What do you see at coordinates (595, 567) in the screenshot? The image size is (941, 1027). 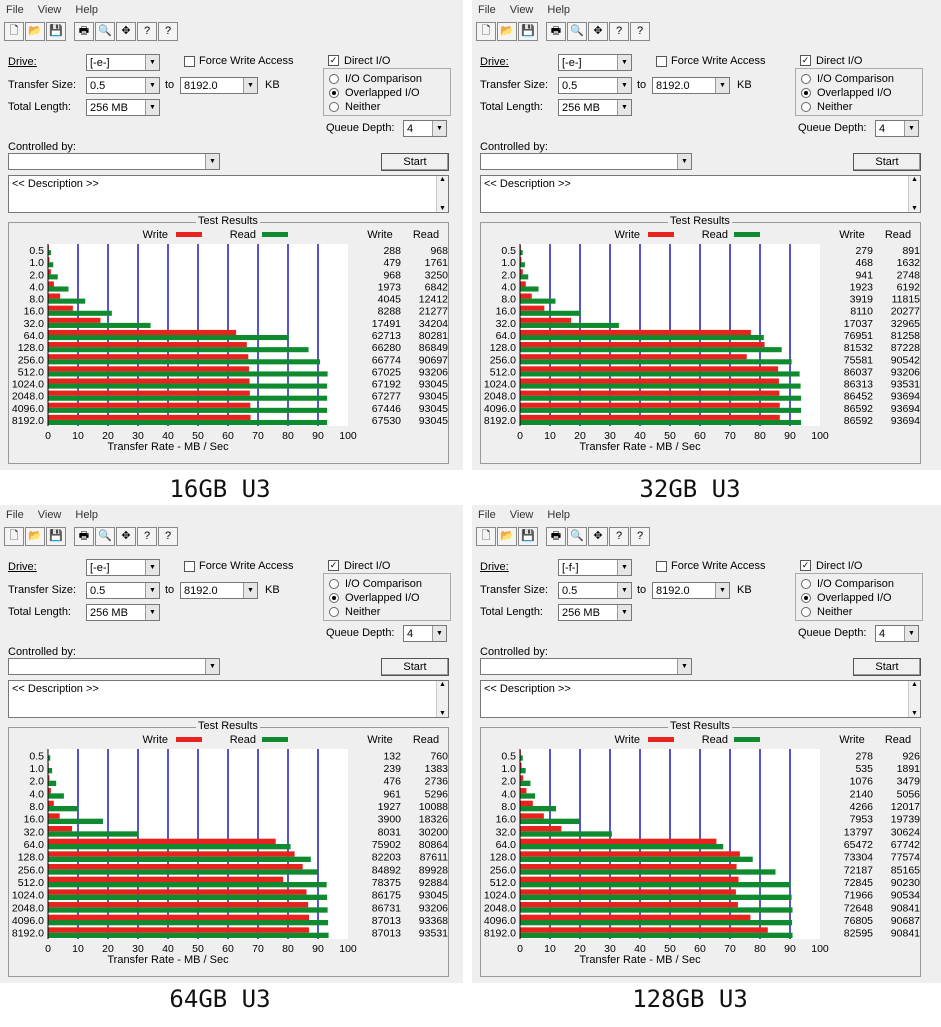 I see `drive-select: [-f-] ▼` at bounding box center [595, 567].